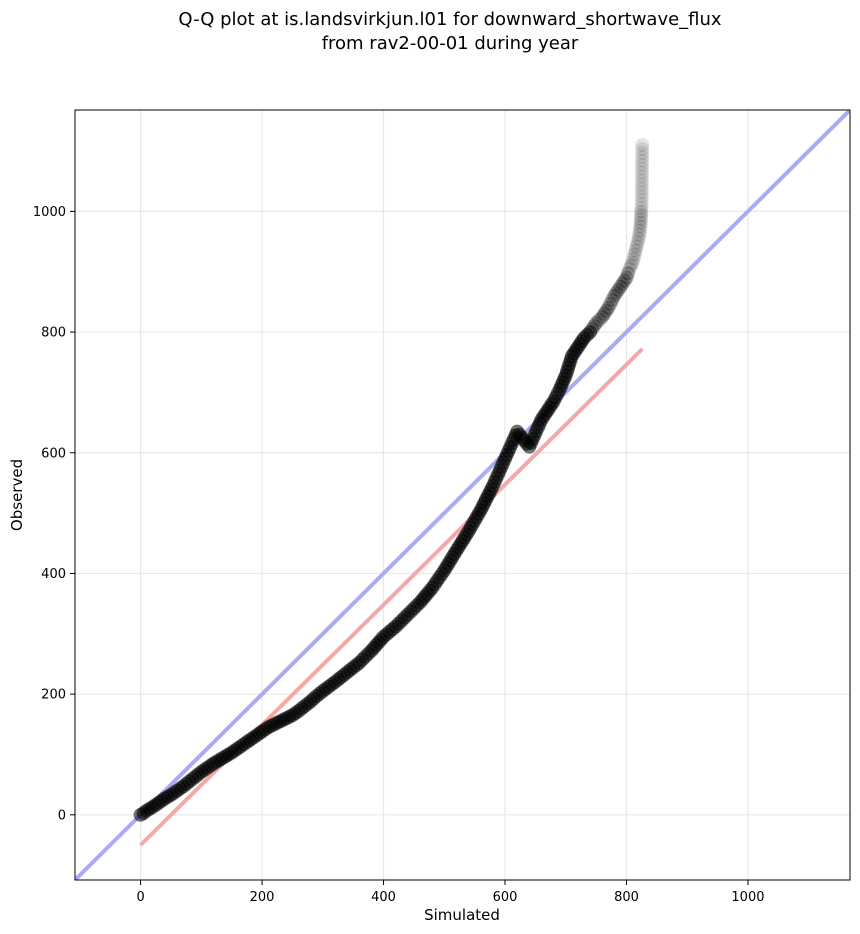 The image size is (860, 934). Describe the element at coordinates (53, 453) in the screenshot. I see `y-tick-label: 600` at that location.